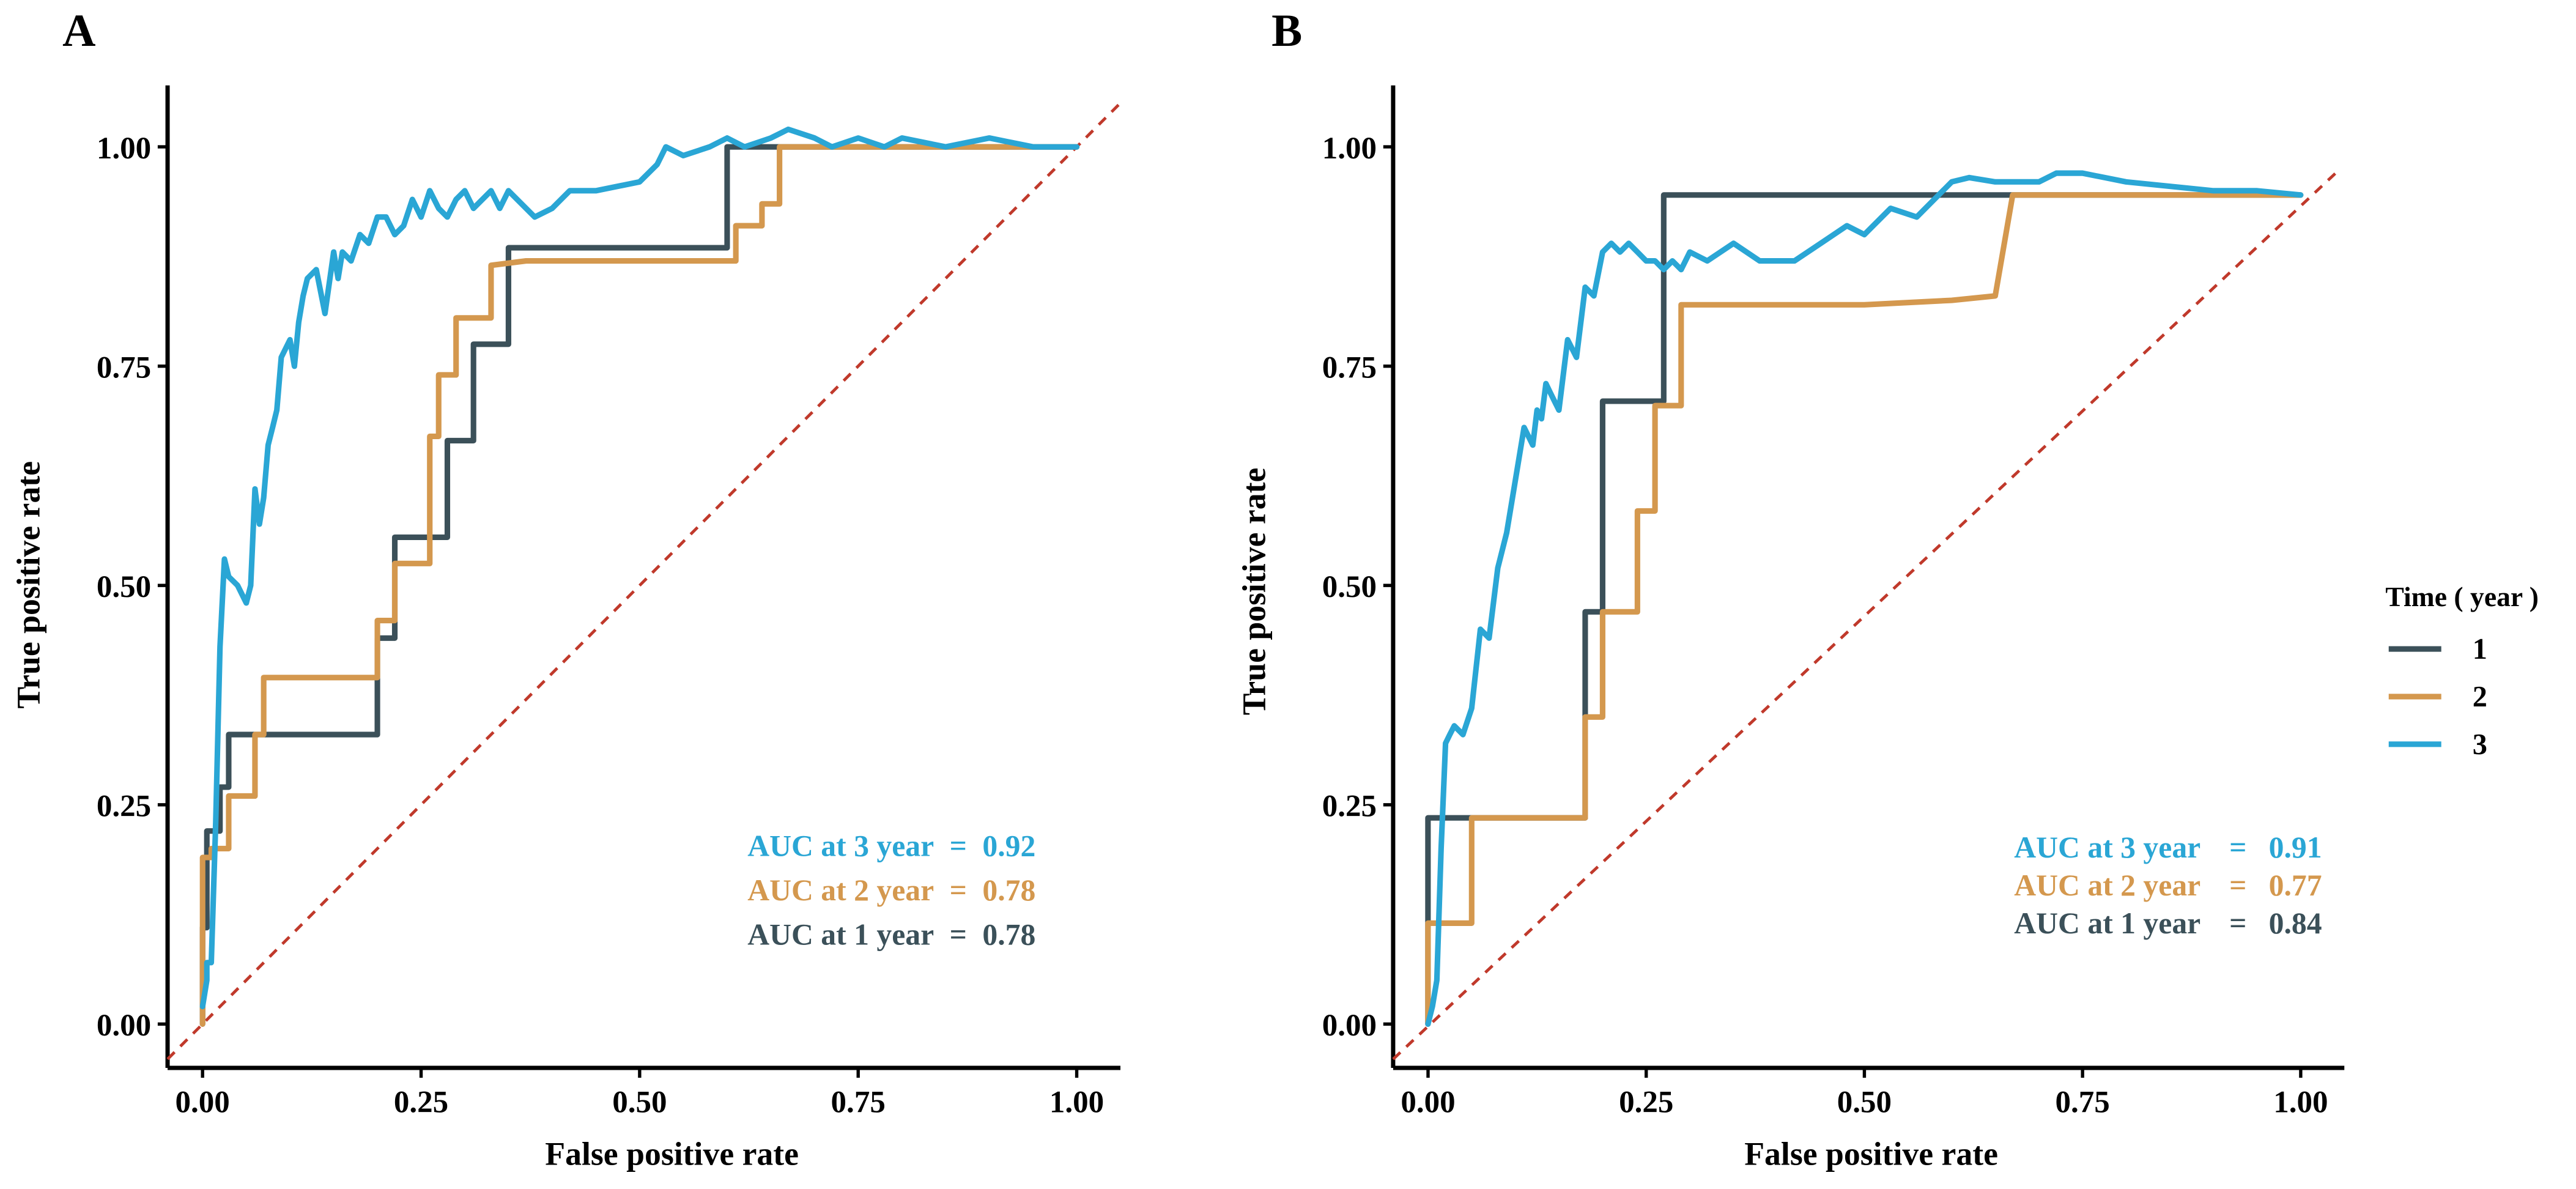 The image size is (2576, 1189). Describe the element at coordinates (2083, 1103) in the screenshot. I see `panel-b-x-tick-label: 0.75` at that location.